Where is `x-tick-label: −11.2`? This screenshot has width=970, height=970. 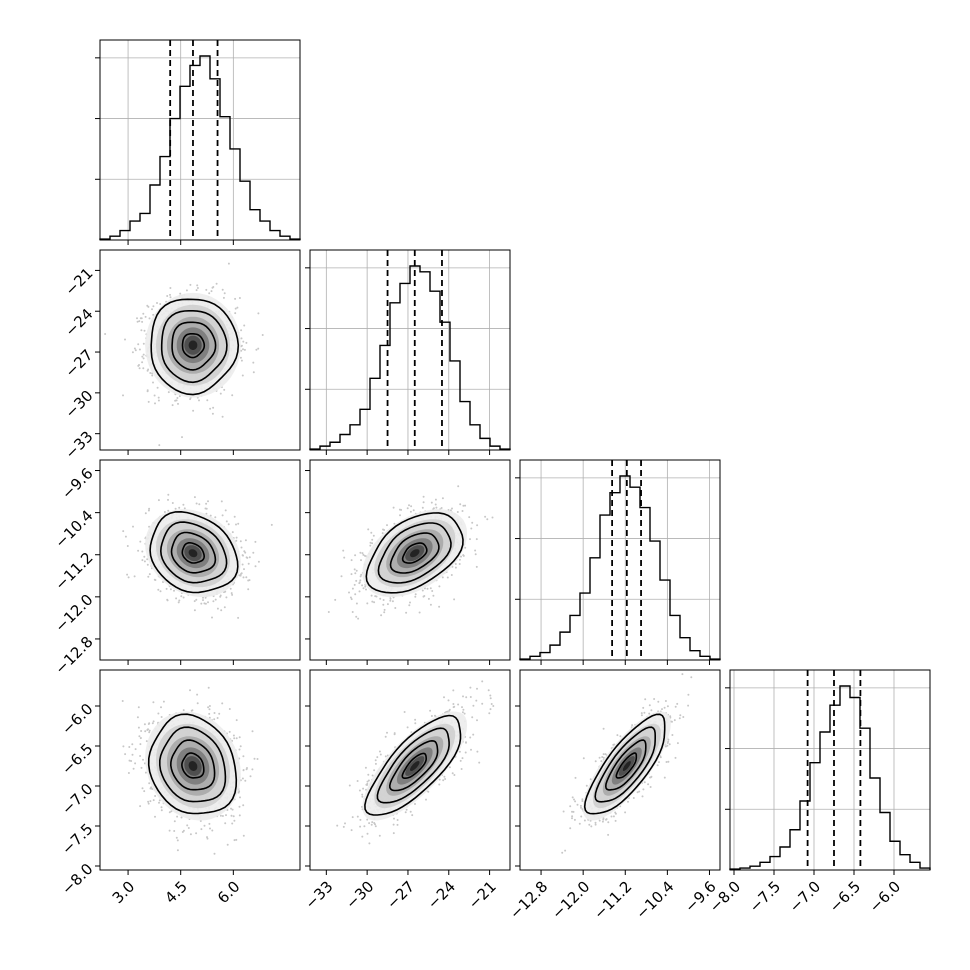 x-tick-label: −11.2 is located at coordinates (612, 900).